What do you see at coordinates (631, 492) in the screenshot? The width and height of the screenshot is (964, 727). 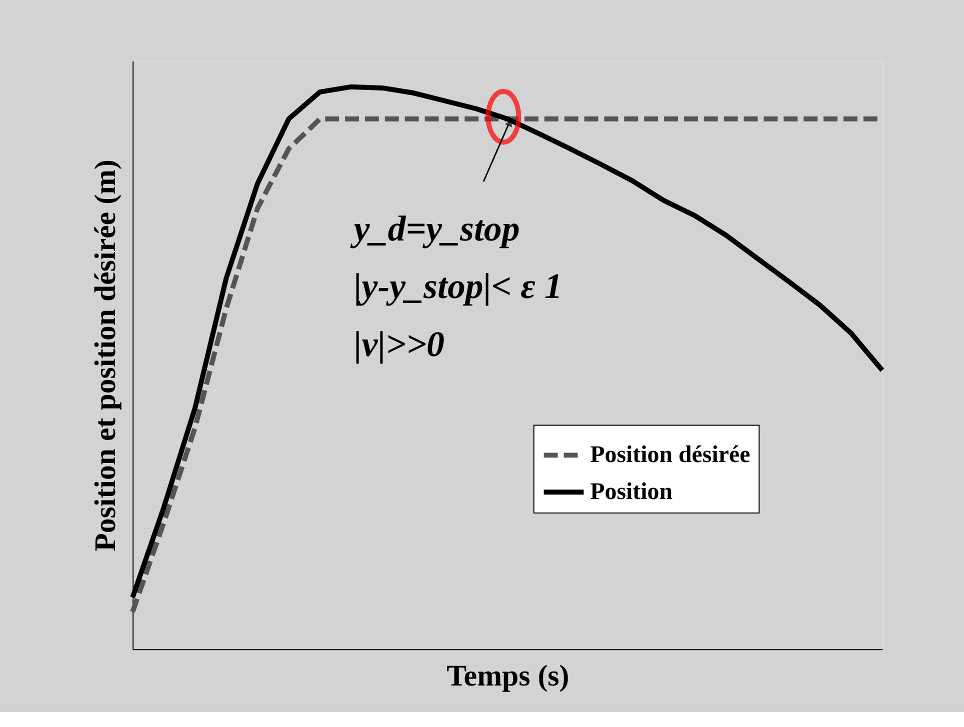 I see `legend-label: Position` at bounding box center [631, 492].